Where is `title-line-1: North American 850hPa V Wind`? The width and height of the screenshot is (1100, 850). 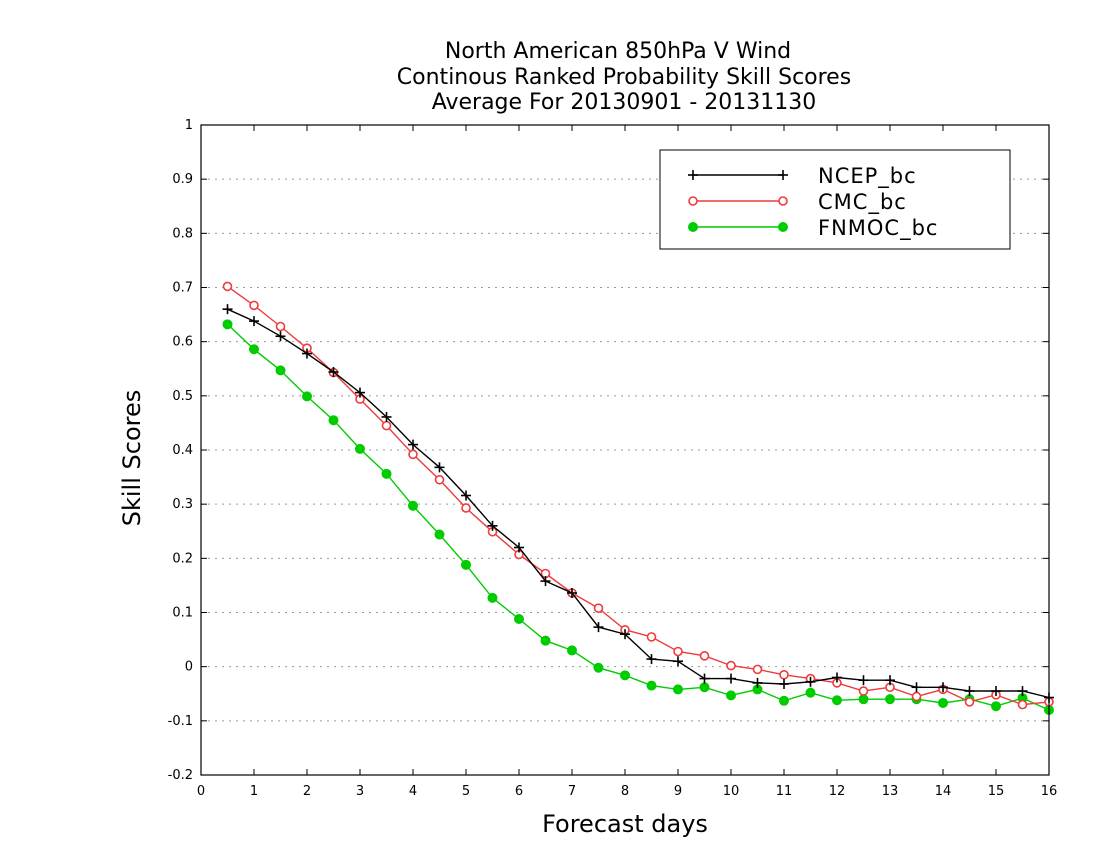 title-line-1: North American 850hPa V Wind is located at coordinates (618, 51).